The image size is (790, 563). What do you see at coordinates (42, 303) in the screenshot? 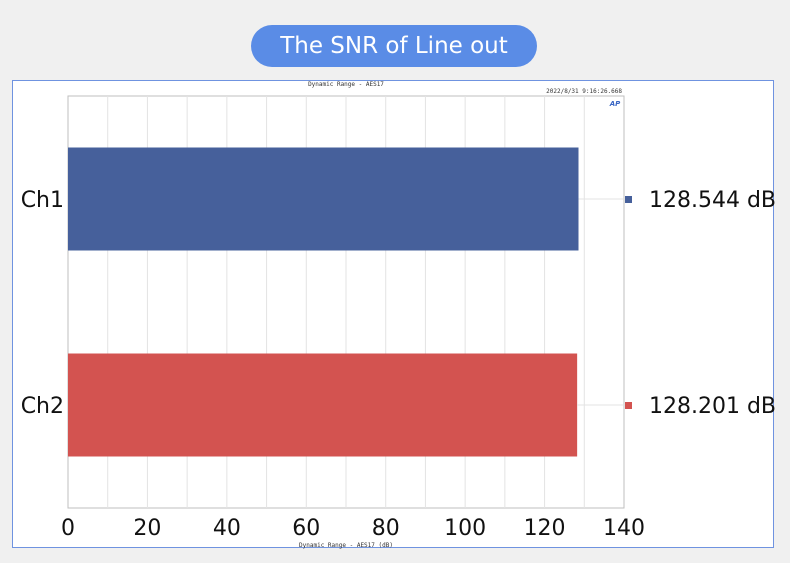
I see `category-labels: Ch1 Ch2` at bounding box center [42, 303].